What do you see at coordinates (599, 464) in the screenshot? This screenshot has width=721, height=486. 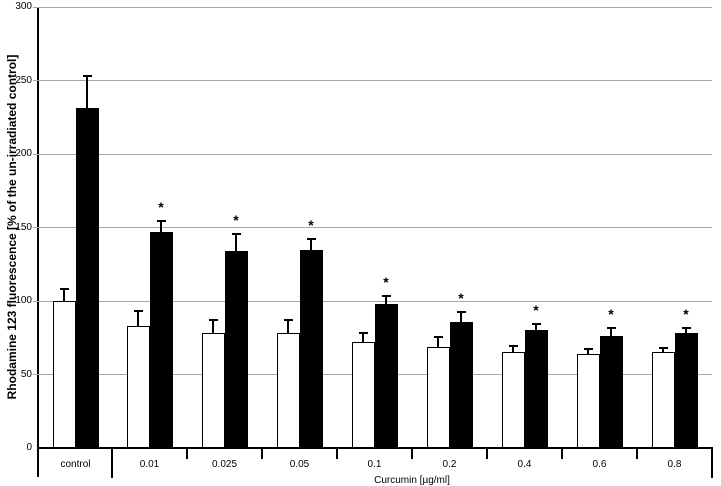 I see `category-label: 0.6` at bounding box center [599, 464].